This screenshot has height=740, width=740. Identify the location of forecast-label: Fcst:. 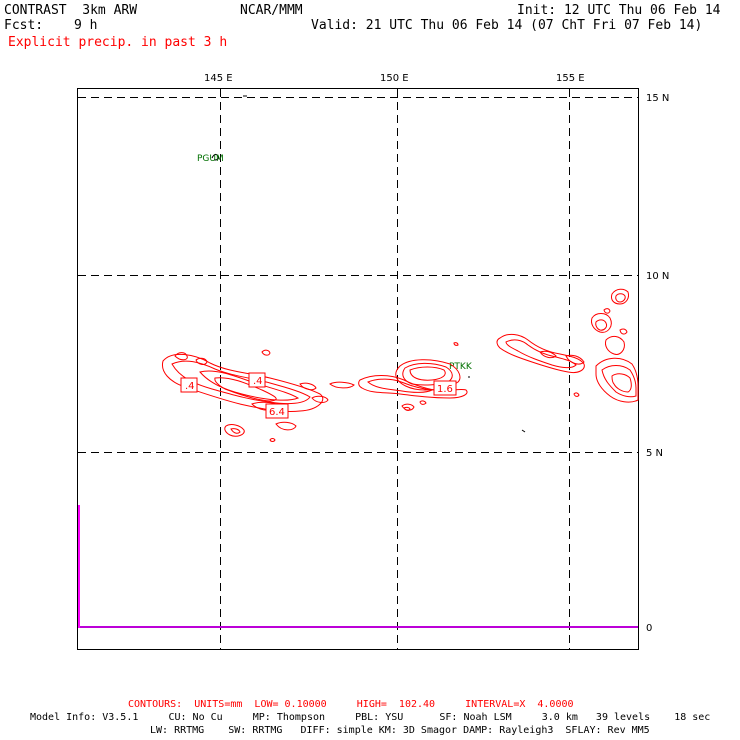
(24, 25).